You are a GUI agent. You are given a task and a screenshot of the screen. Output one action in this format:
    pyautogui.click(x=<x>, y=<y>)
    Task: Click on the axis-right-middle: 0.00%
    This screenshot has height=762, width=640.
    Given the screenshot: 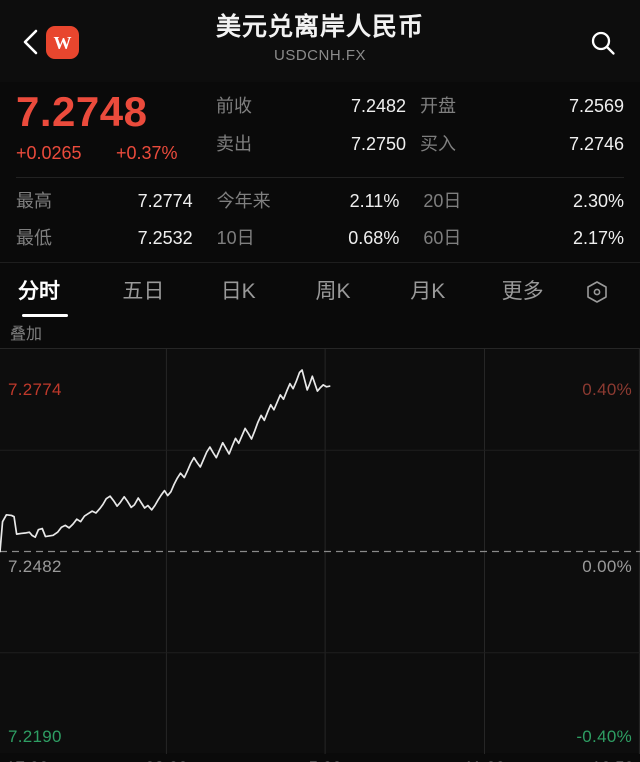 What is the action you would take?
    pyautogui.click(x=607, y=566)
    